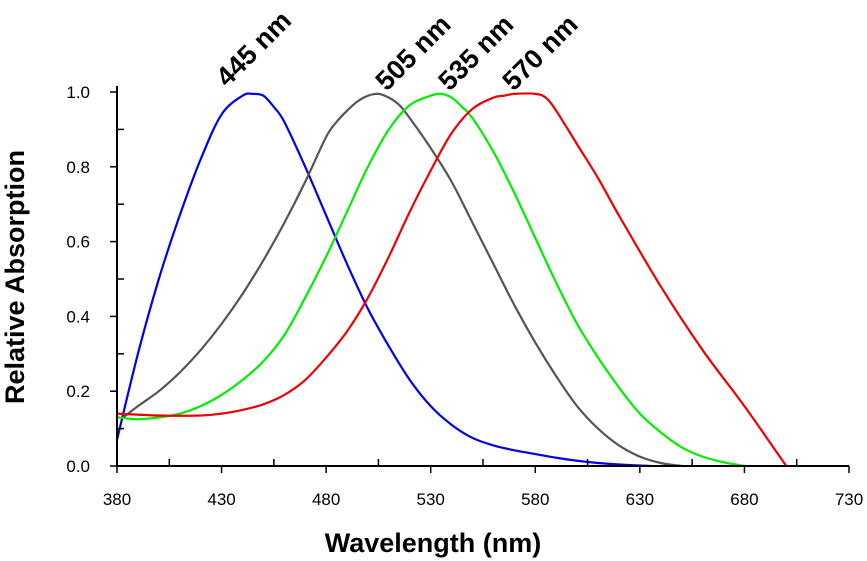 This screenshot has width=867, height=561. What do you see at coordinates (78, 466) in the screenshot?
I see `y-tick-label: 0.0` at bounding box center [78, 466].